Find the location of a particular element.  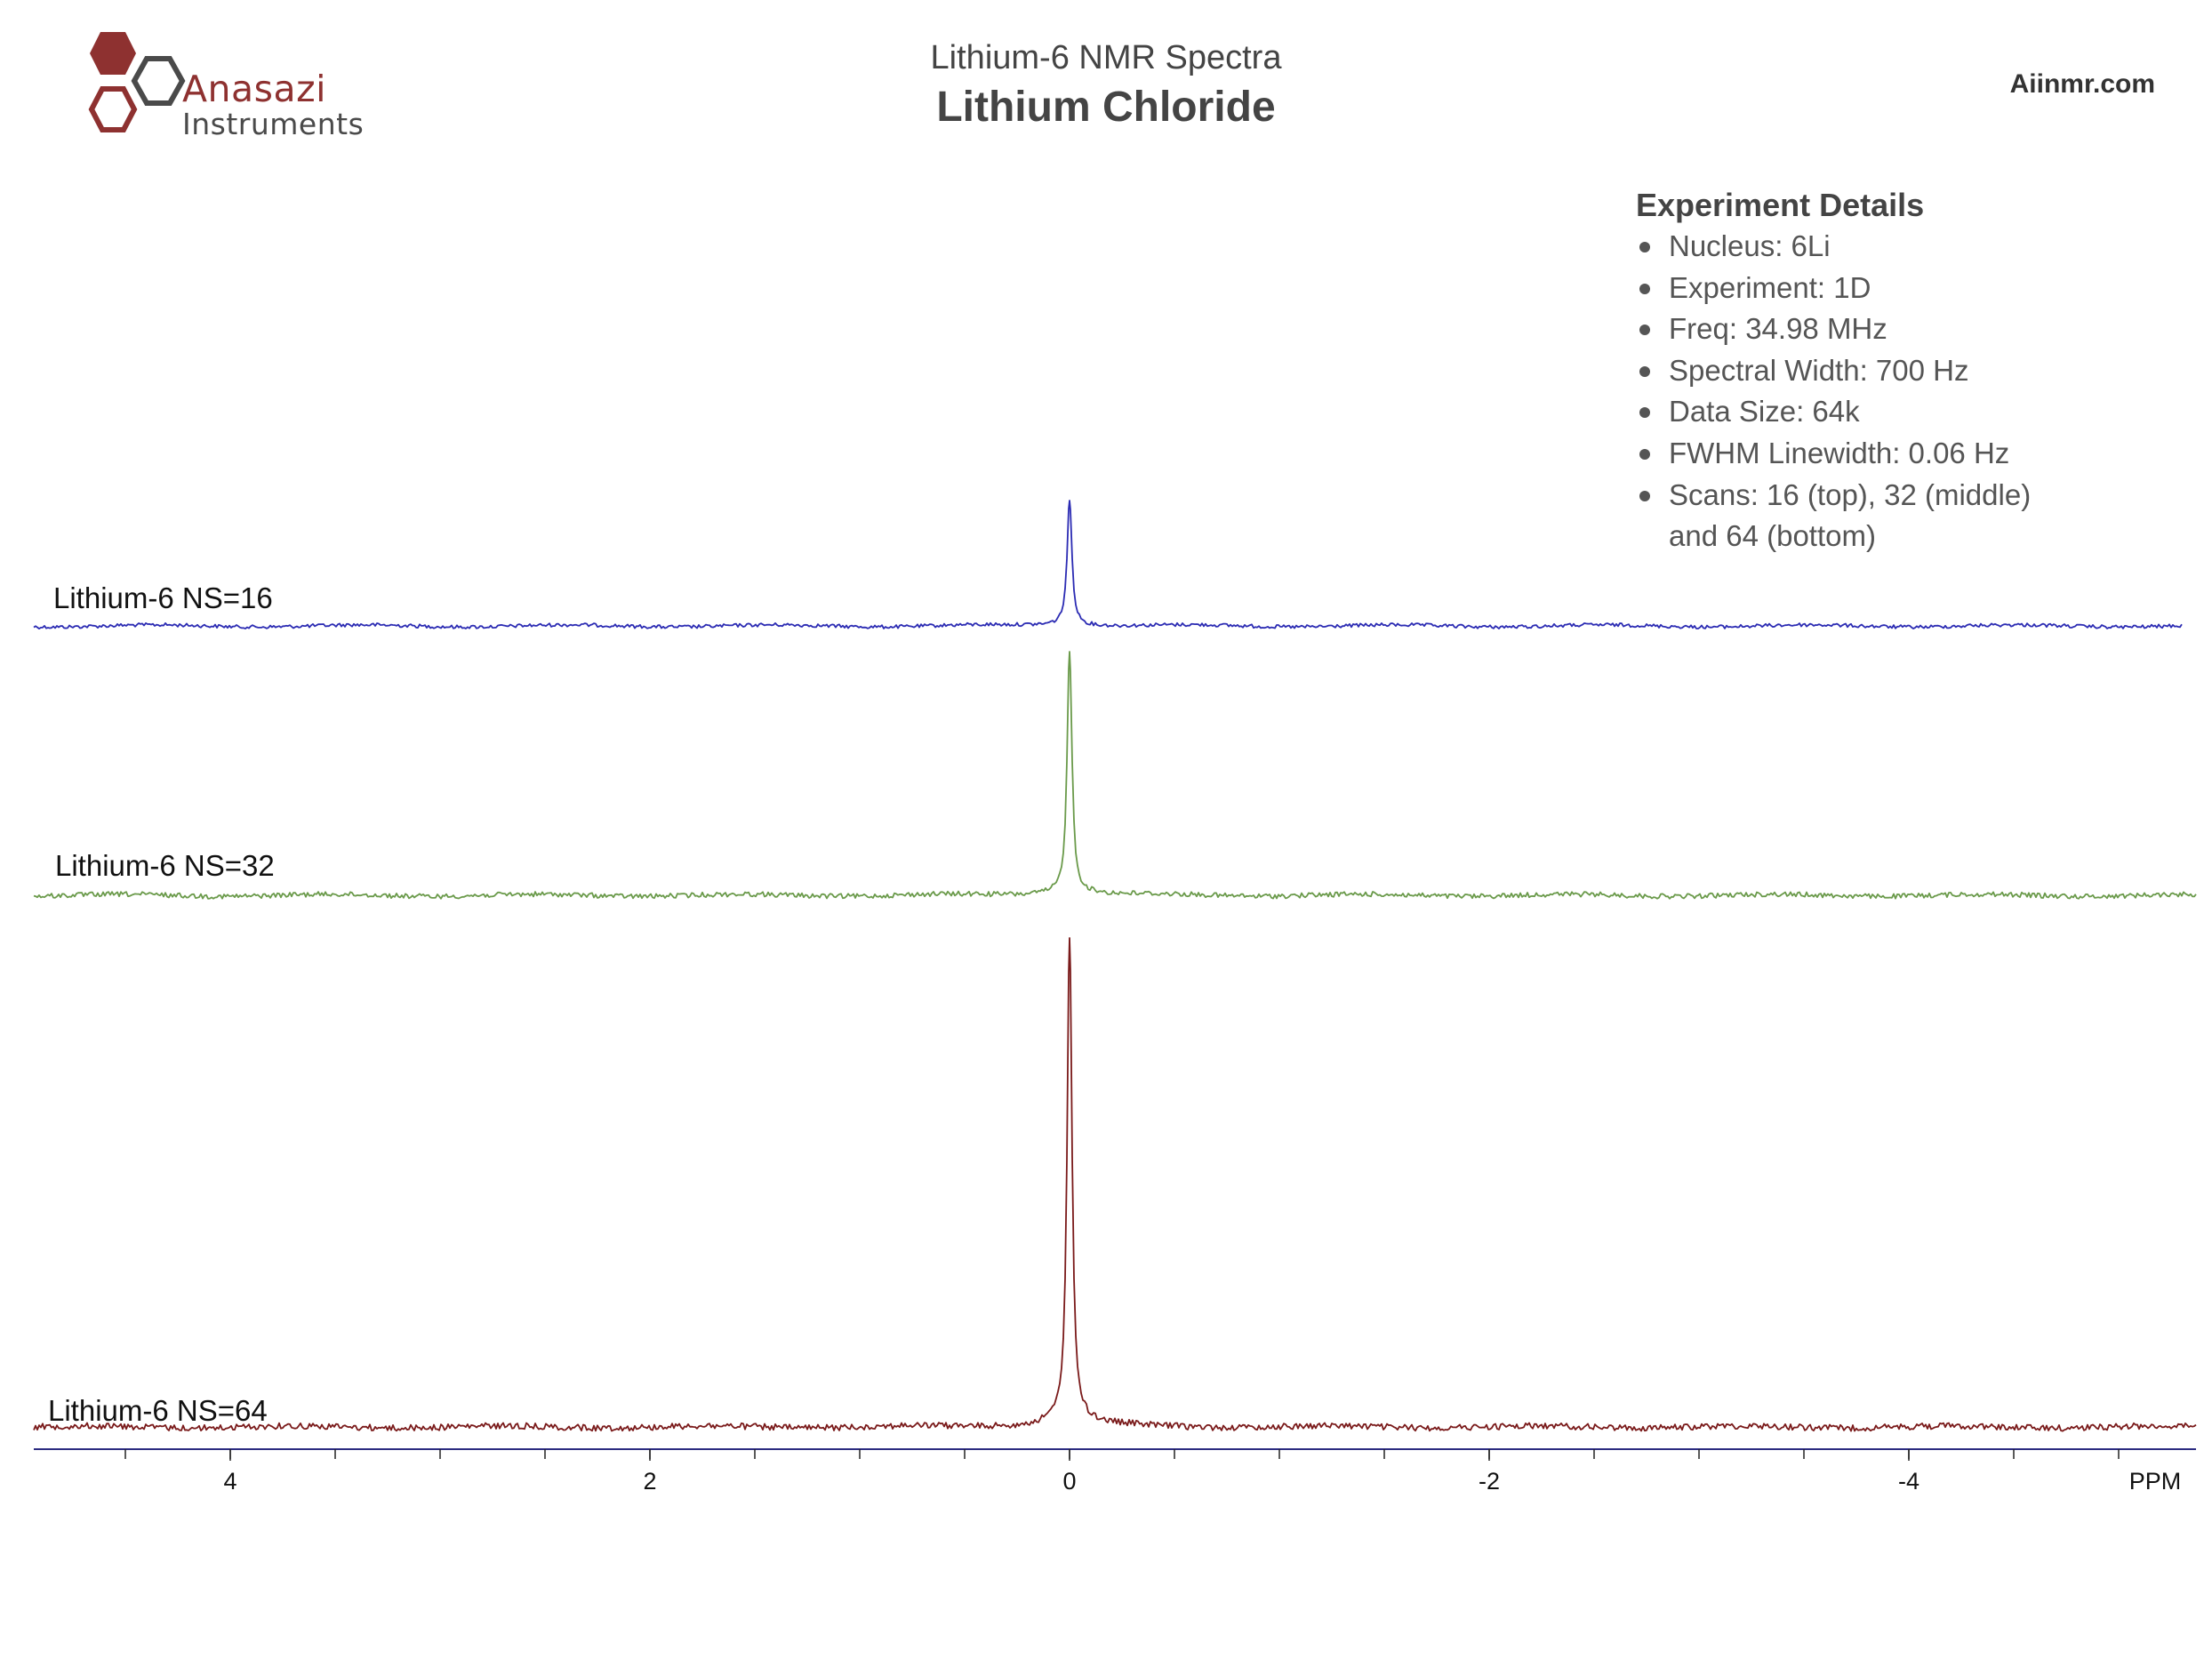

logo-hexagon-outline-red is located at coordinates (113, 109).